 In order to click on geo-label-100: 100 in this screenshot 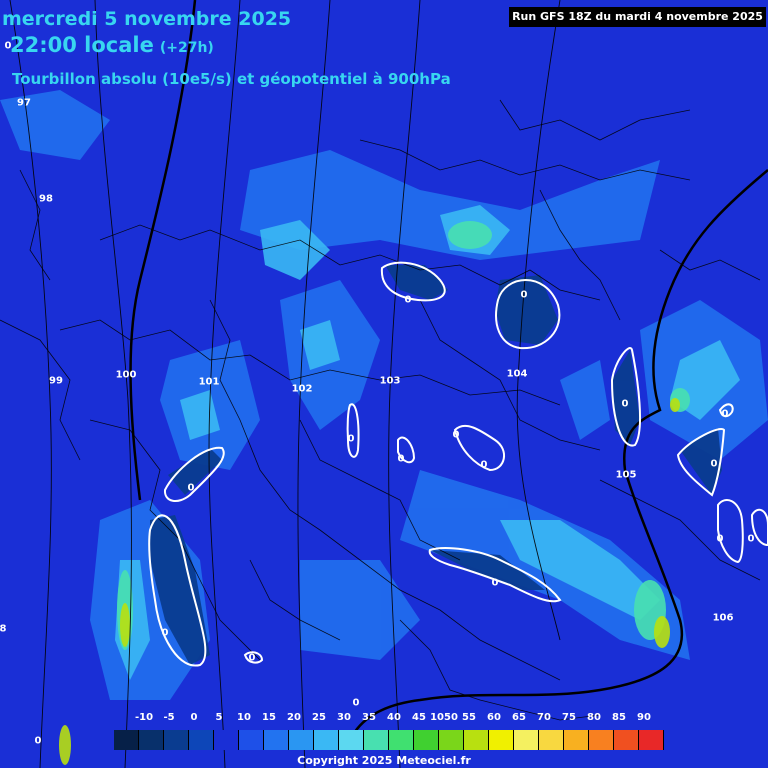, I will do `click(126, 375)`.